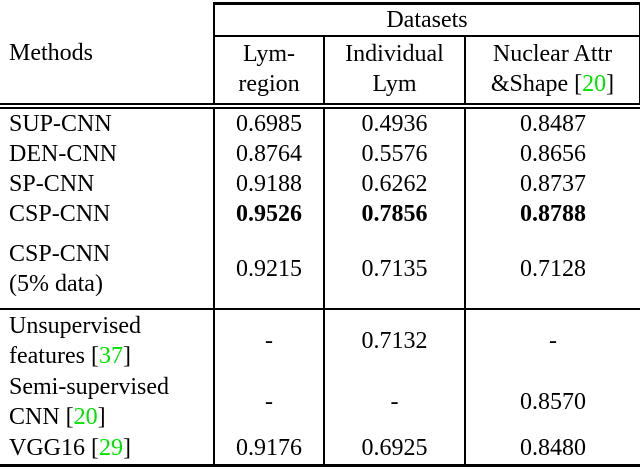 This screenshot has height=469, width=640. What do you see at coordinates (107, 402) in the screenshot?
I see `method-cell: Semi-supervised CNN [20]` at bounding box center [107, 402].